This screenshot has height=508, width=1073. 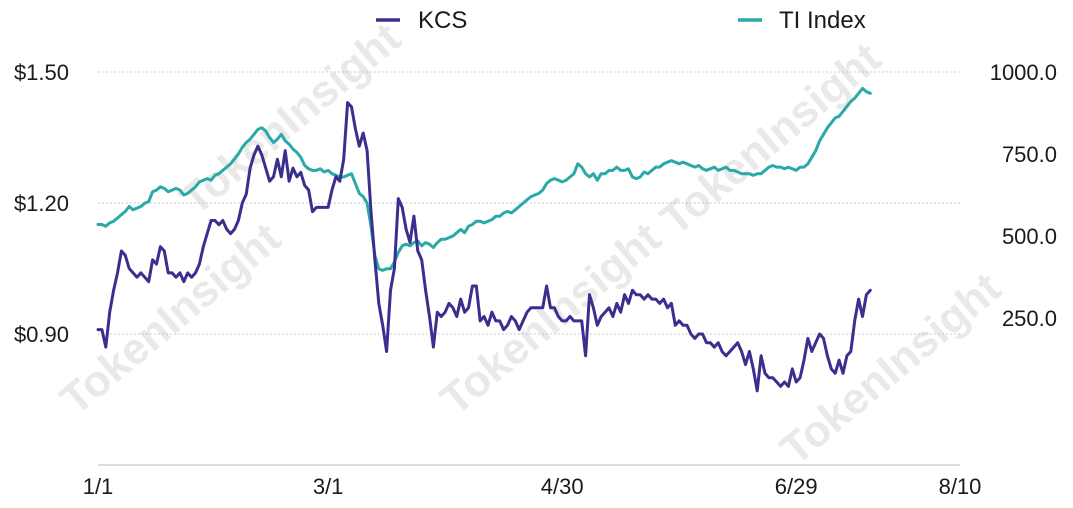 What do you see at coordinates (1029, 236) in the screenshot?
I see `right-y-tick-label: 500.0` at bounding box center [1029, 236].